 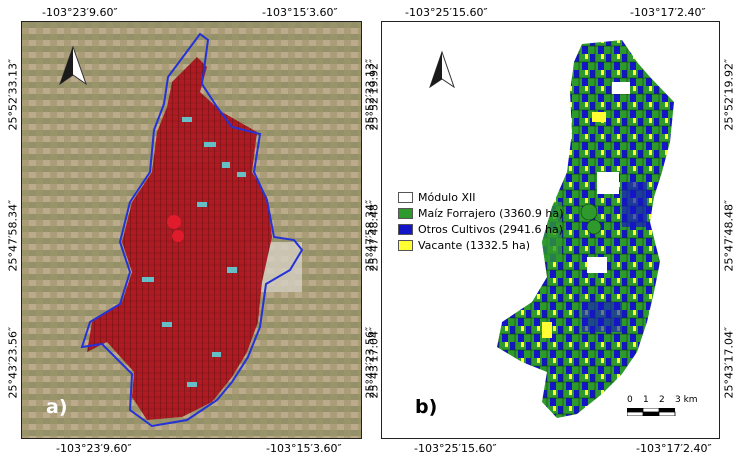 I want to click on panel-b-label: b), so click(x=426, y=407).